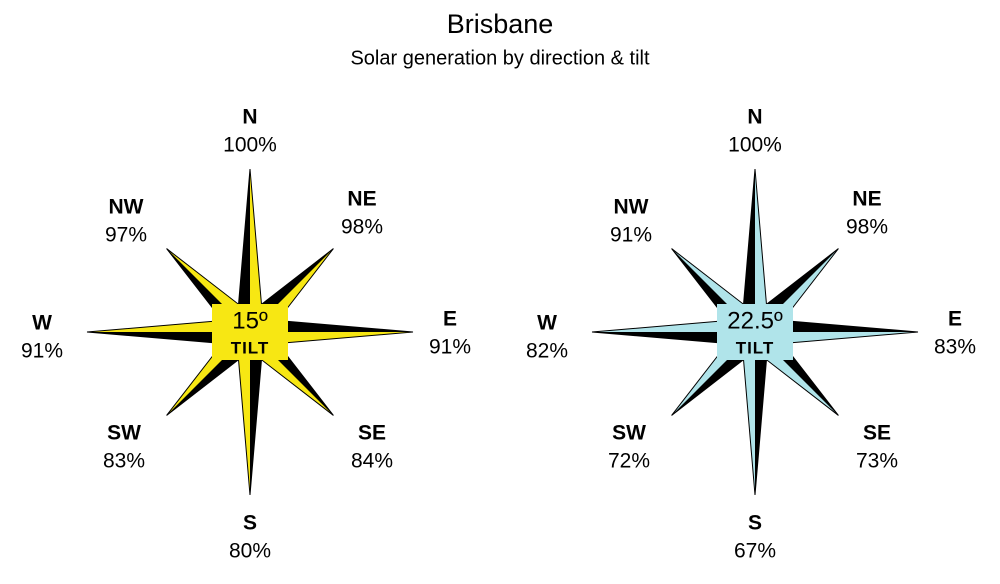 Image resolution: width=1000 pixels, height=584 pixels. I want to click on direction-value: 73%, so click(877, 461).